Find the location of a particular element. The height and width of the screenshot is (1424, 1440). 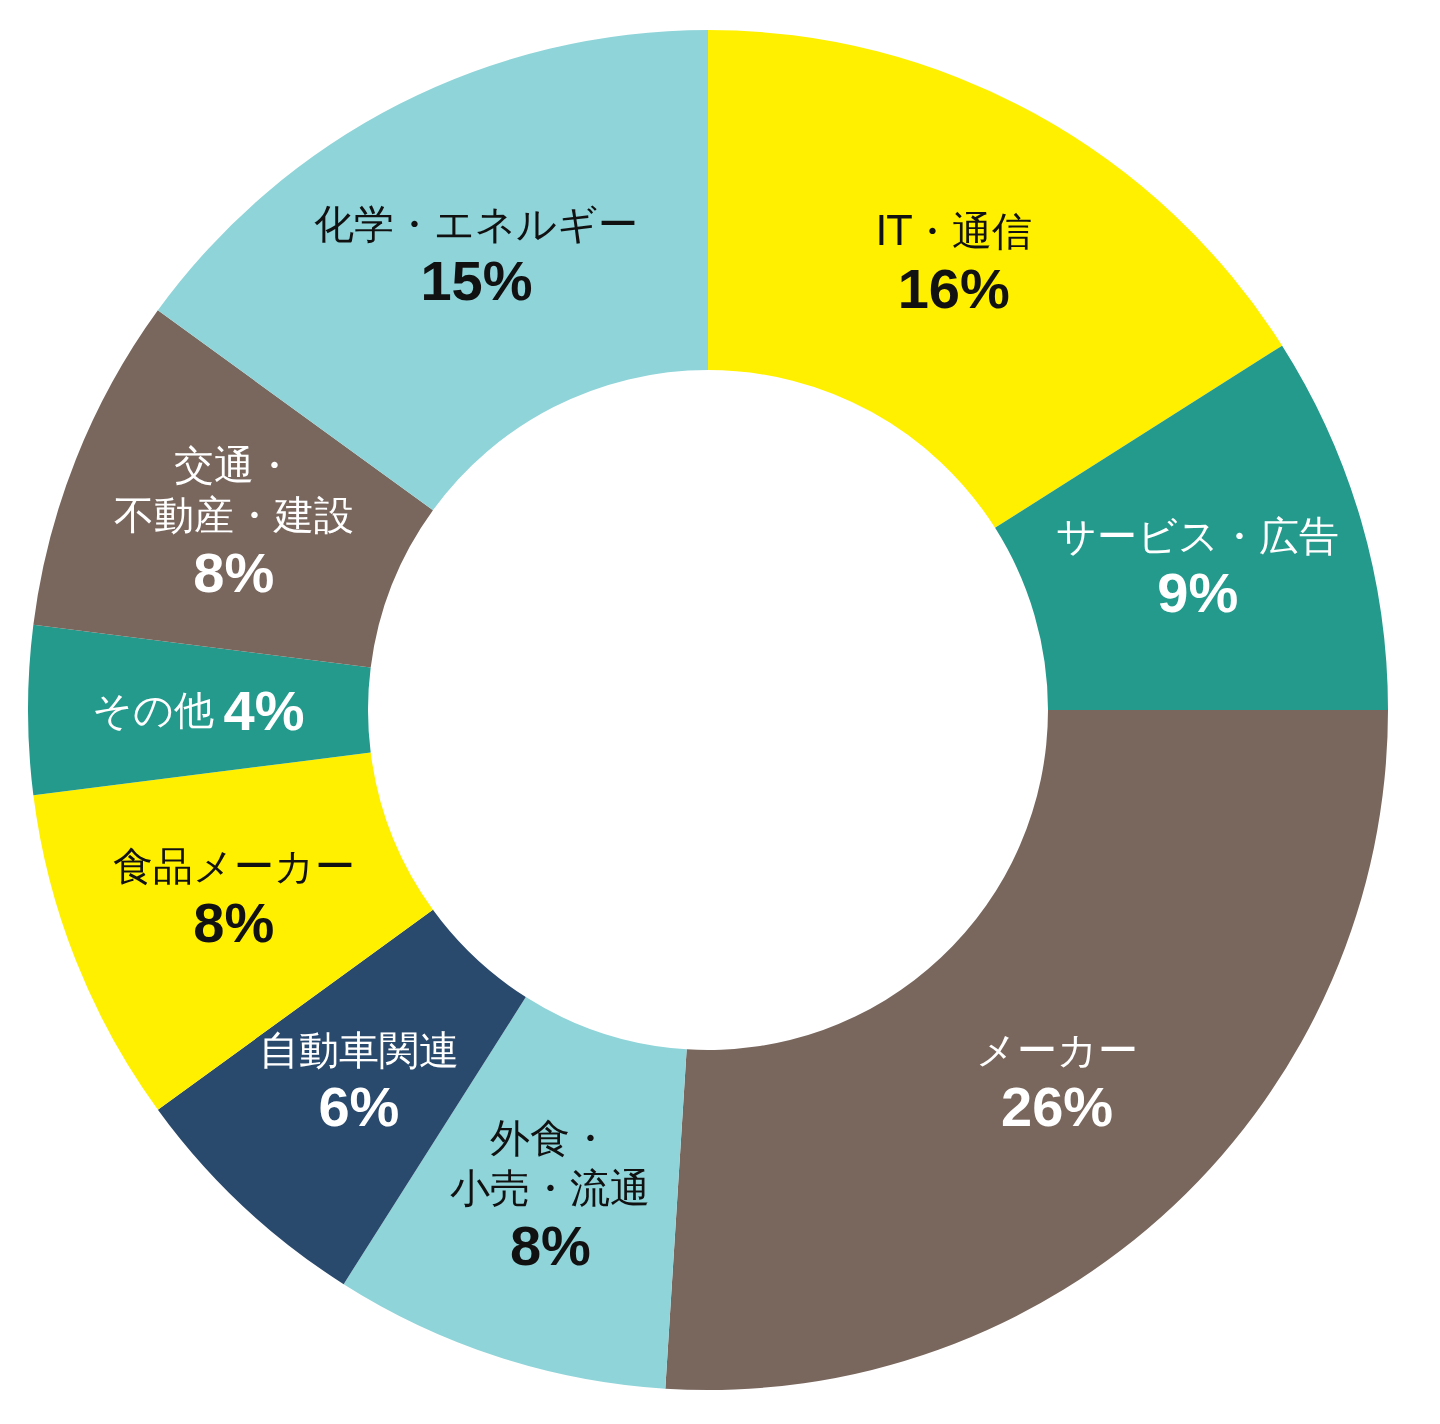

data-label: 16% is located at coordinates (953, 288).